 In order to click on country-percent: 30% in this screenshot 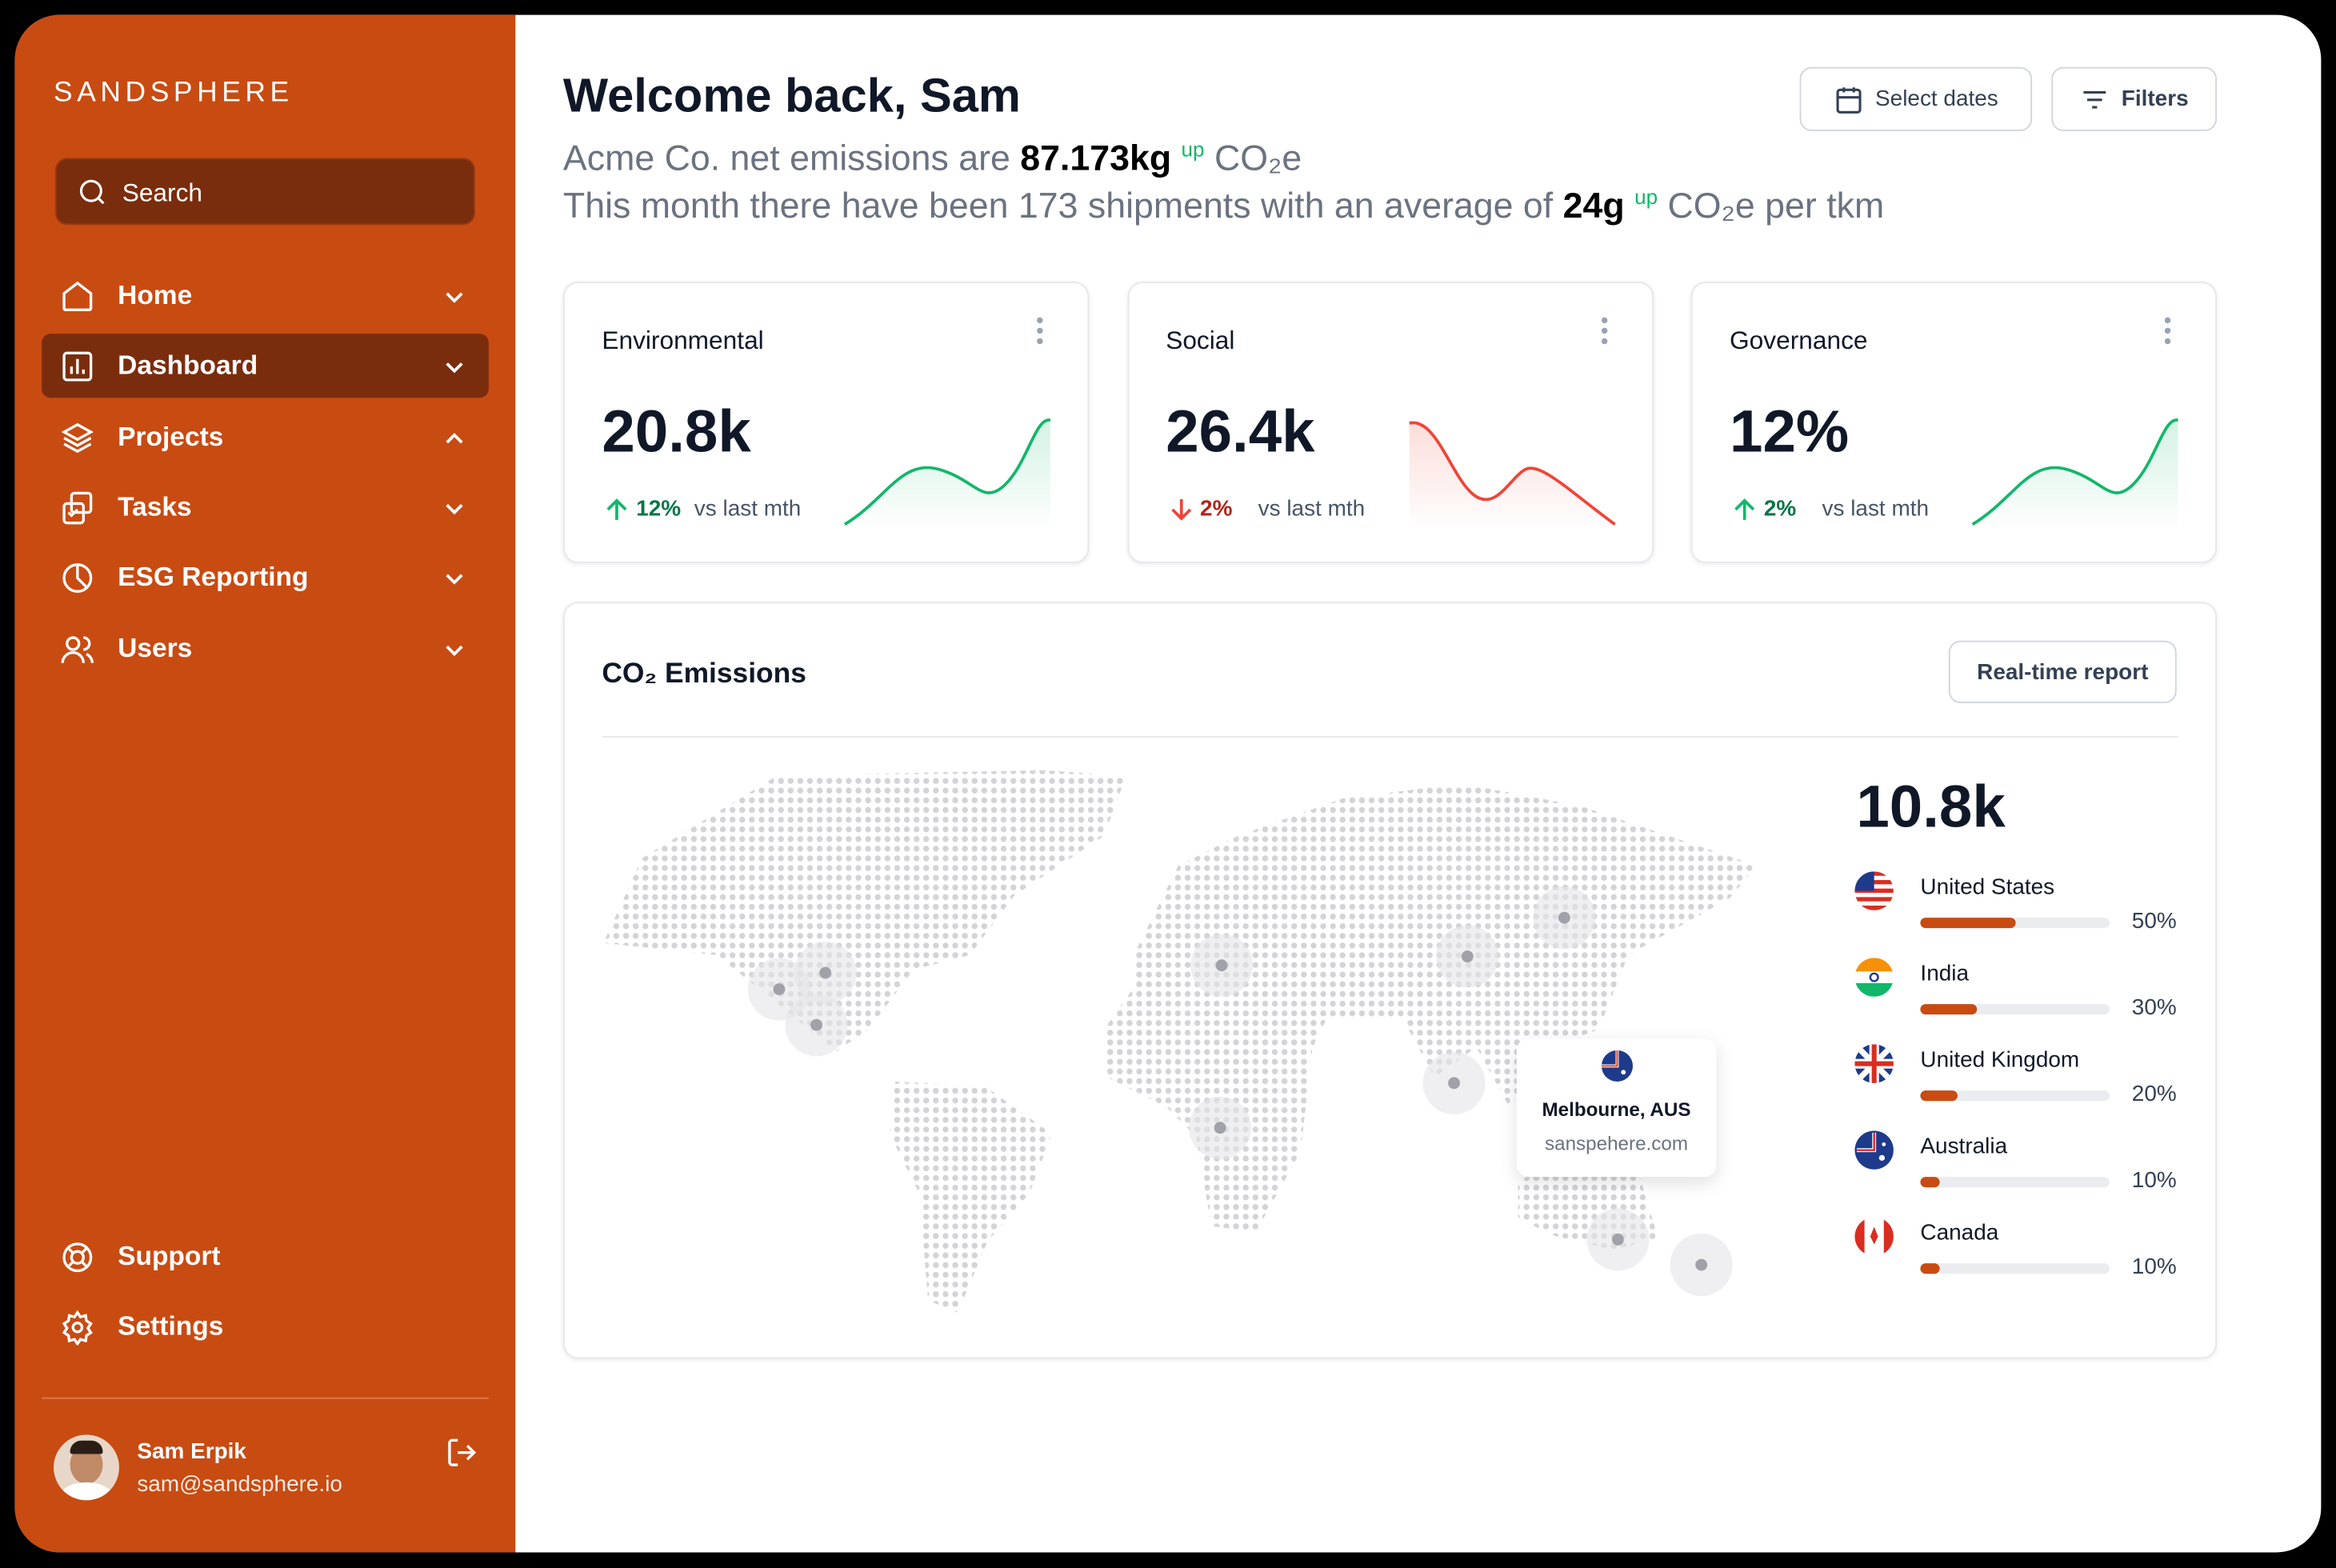, I will do `click(2154, 1007)`.